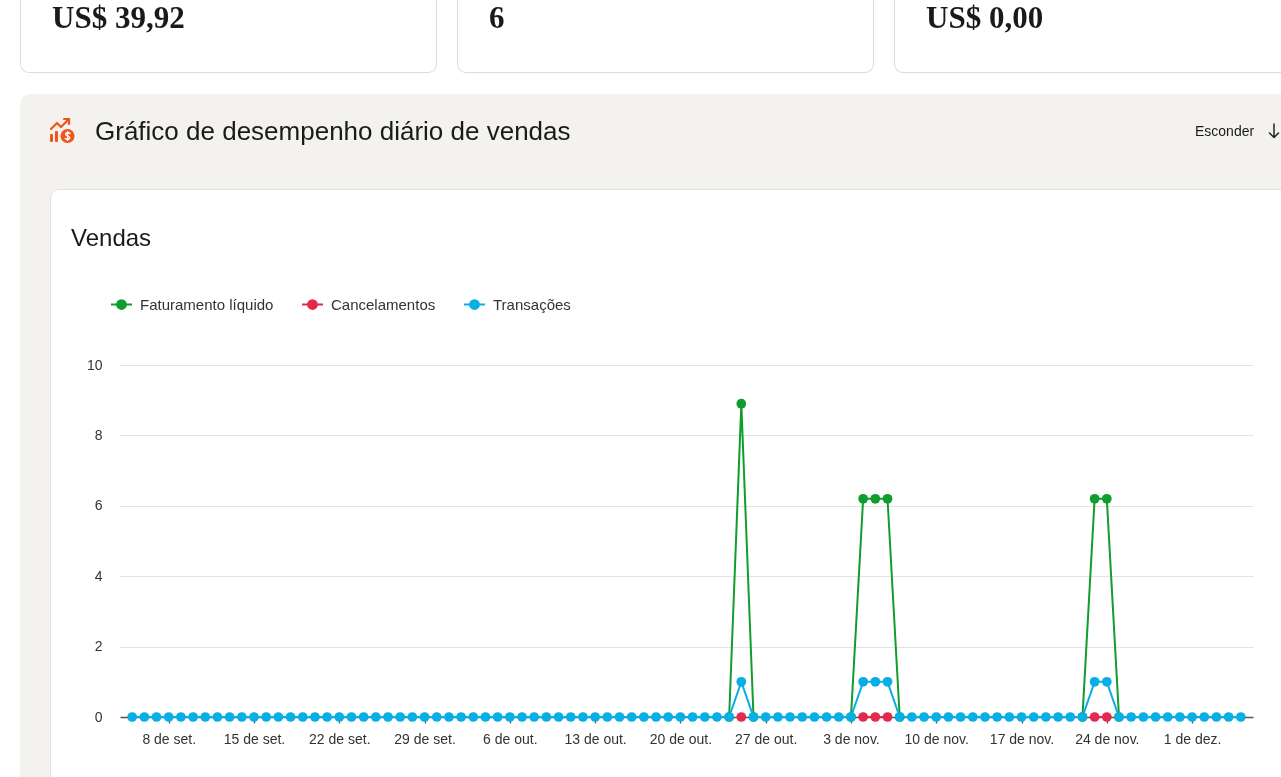 This screenshot has width=1281, height=777. What do you see at coordinates (595, 738) in the screenshot?
I see `x-tick-label: 13 de out.` at bounding box center [595, 738].